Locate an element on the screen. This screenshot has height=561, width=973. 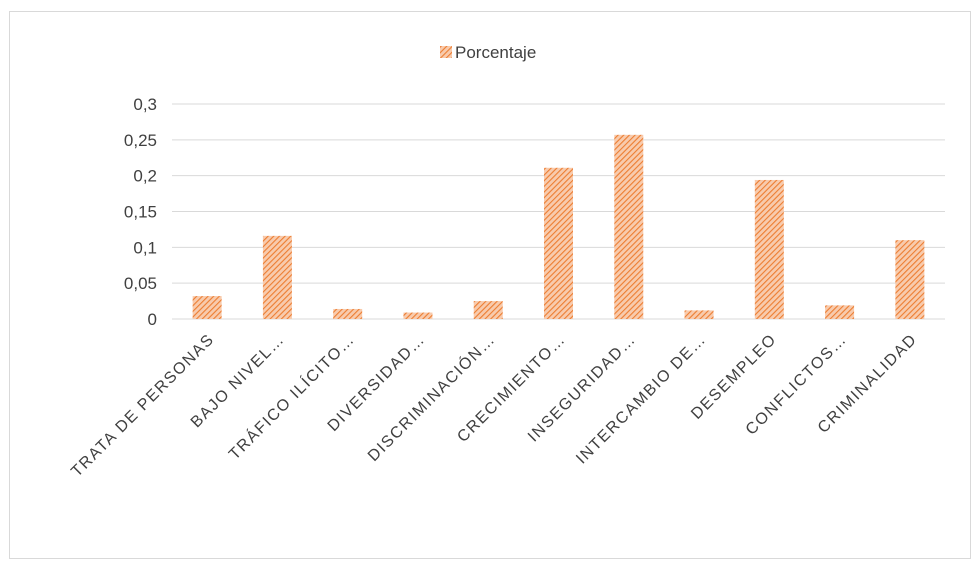
x-tick-label: TRATA DE PERSONAS is located at coordinates (143, 406).